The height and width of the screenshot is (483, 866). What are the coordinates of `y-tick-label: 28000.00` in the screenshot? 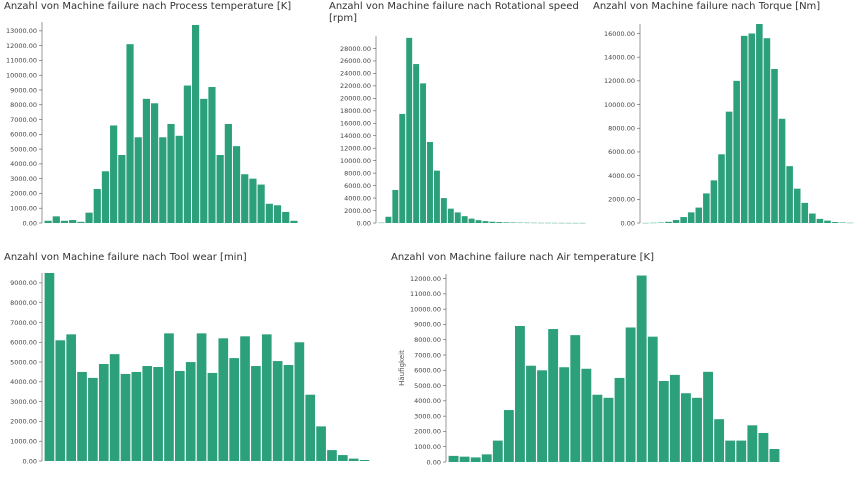 It's located at (355, 49).